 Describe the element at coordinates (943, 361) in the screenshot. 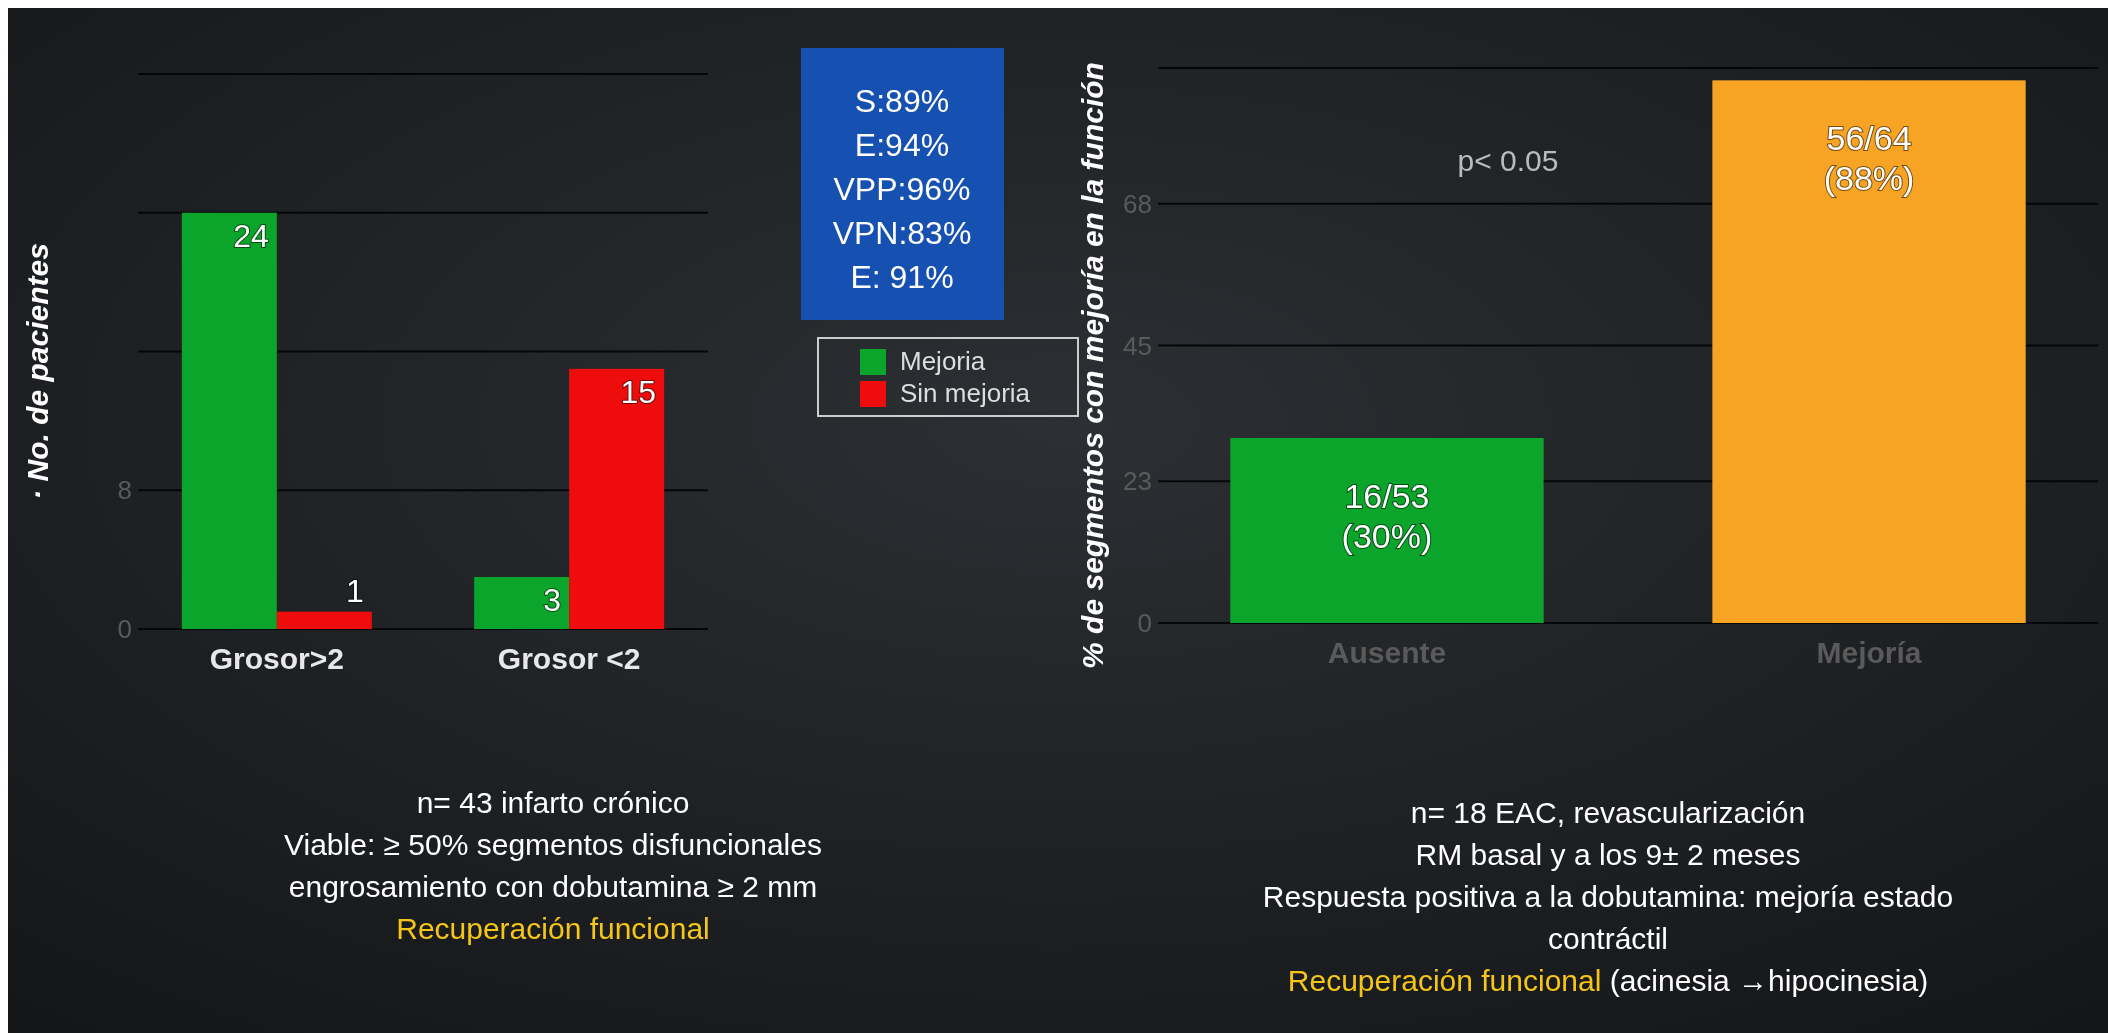

I see `legend-label: Mejoria` at that location.